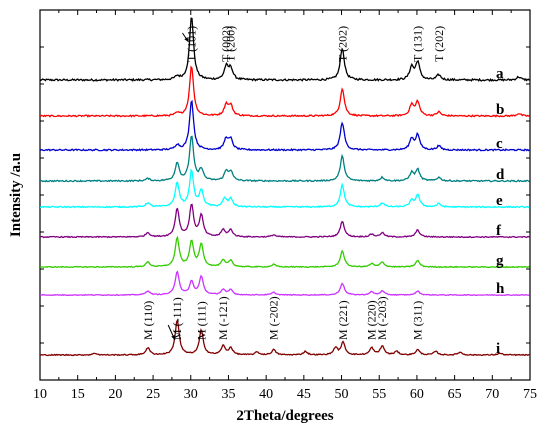 This screenshot has width=550, height=435. Describe the element at coordinates (343, 320) in the screenshot. I see `peak-annotation: M (221)` at that location.